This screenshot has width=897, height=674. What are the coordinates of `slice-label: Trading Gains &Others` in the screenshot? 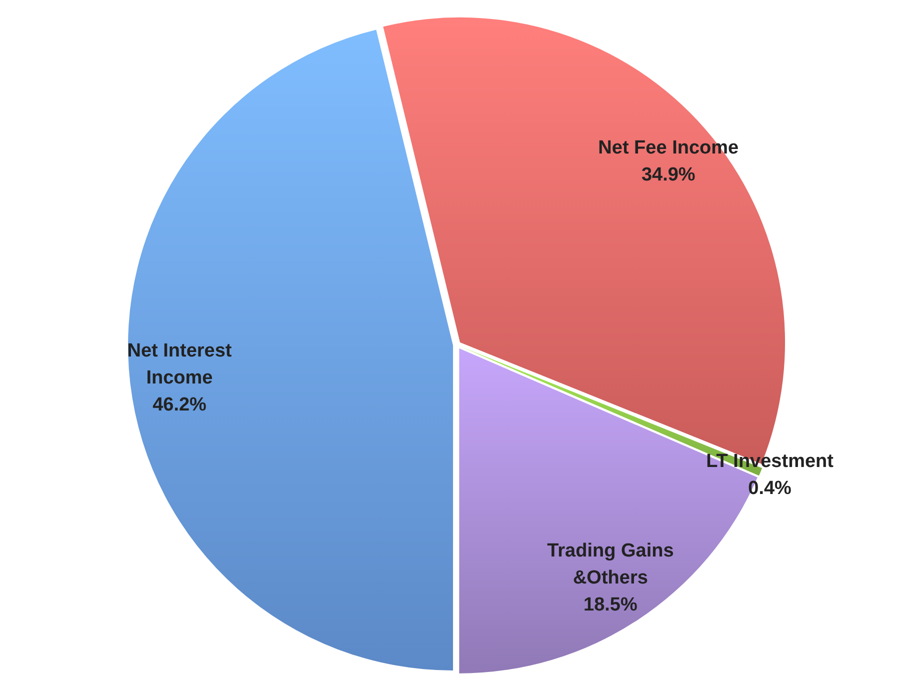 It's located at (610, 564).